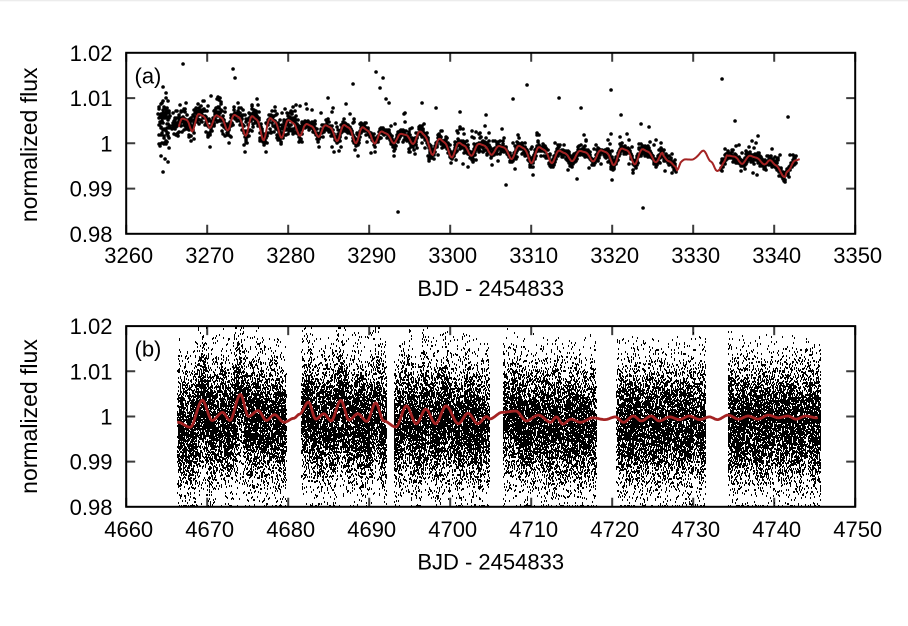  I want to click on svg-text: 3280, so click(290, 255).